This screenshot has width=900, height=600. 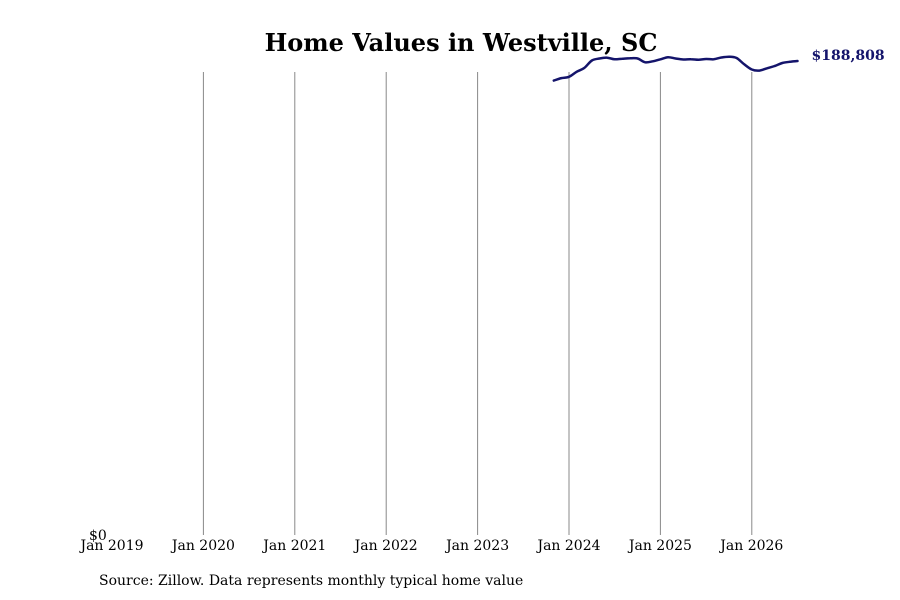 What do you see at coordinates (385, 546) in the screenshot?
I see `x-tick-label: Jan 2022` at bounding box center [385, 546].